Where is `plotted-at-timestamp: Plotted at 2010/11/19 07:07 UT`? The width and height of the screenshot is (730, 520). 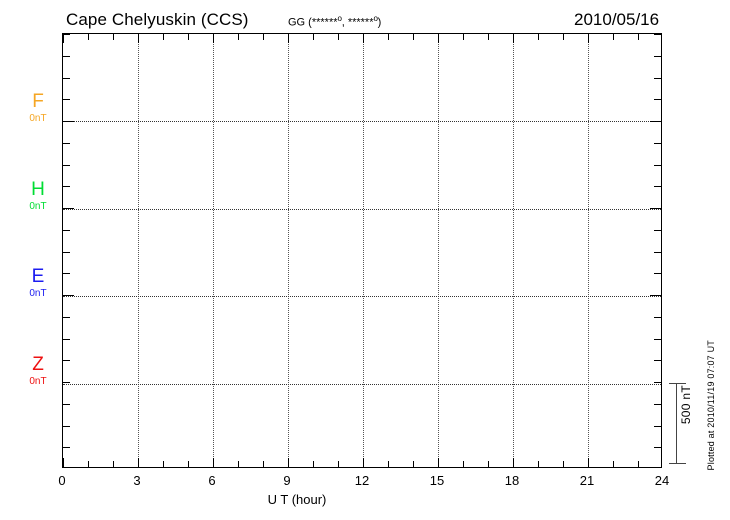
plotted-at-timestamp: Plotted at 2010/11/19 07:07 UT is located at coordinates (711, 405).